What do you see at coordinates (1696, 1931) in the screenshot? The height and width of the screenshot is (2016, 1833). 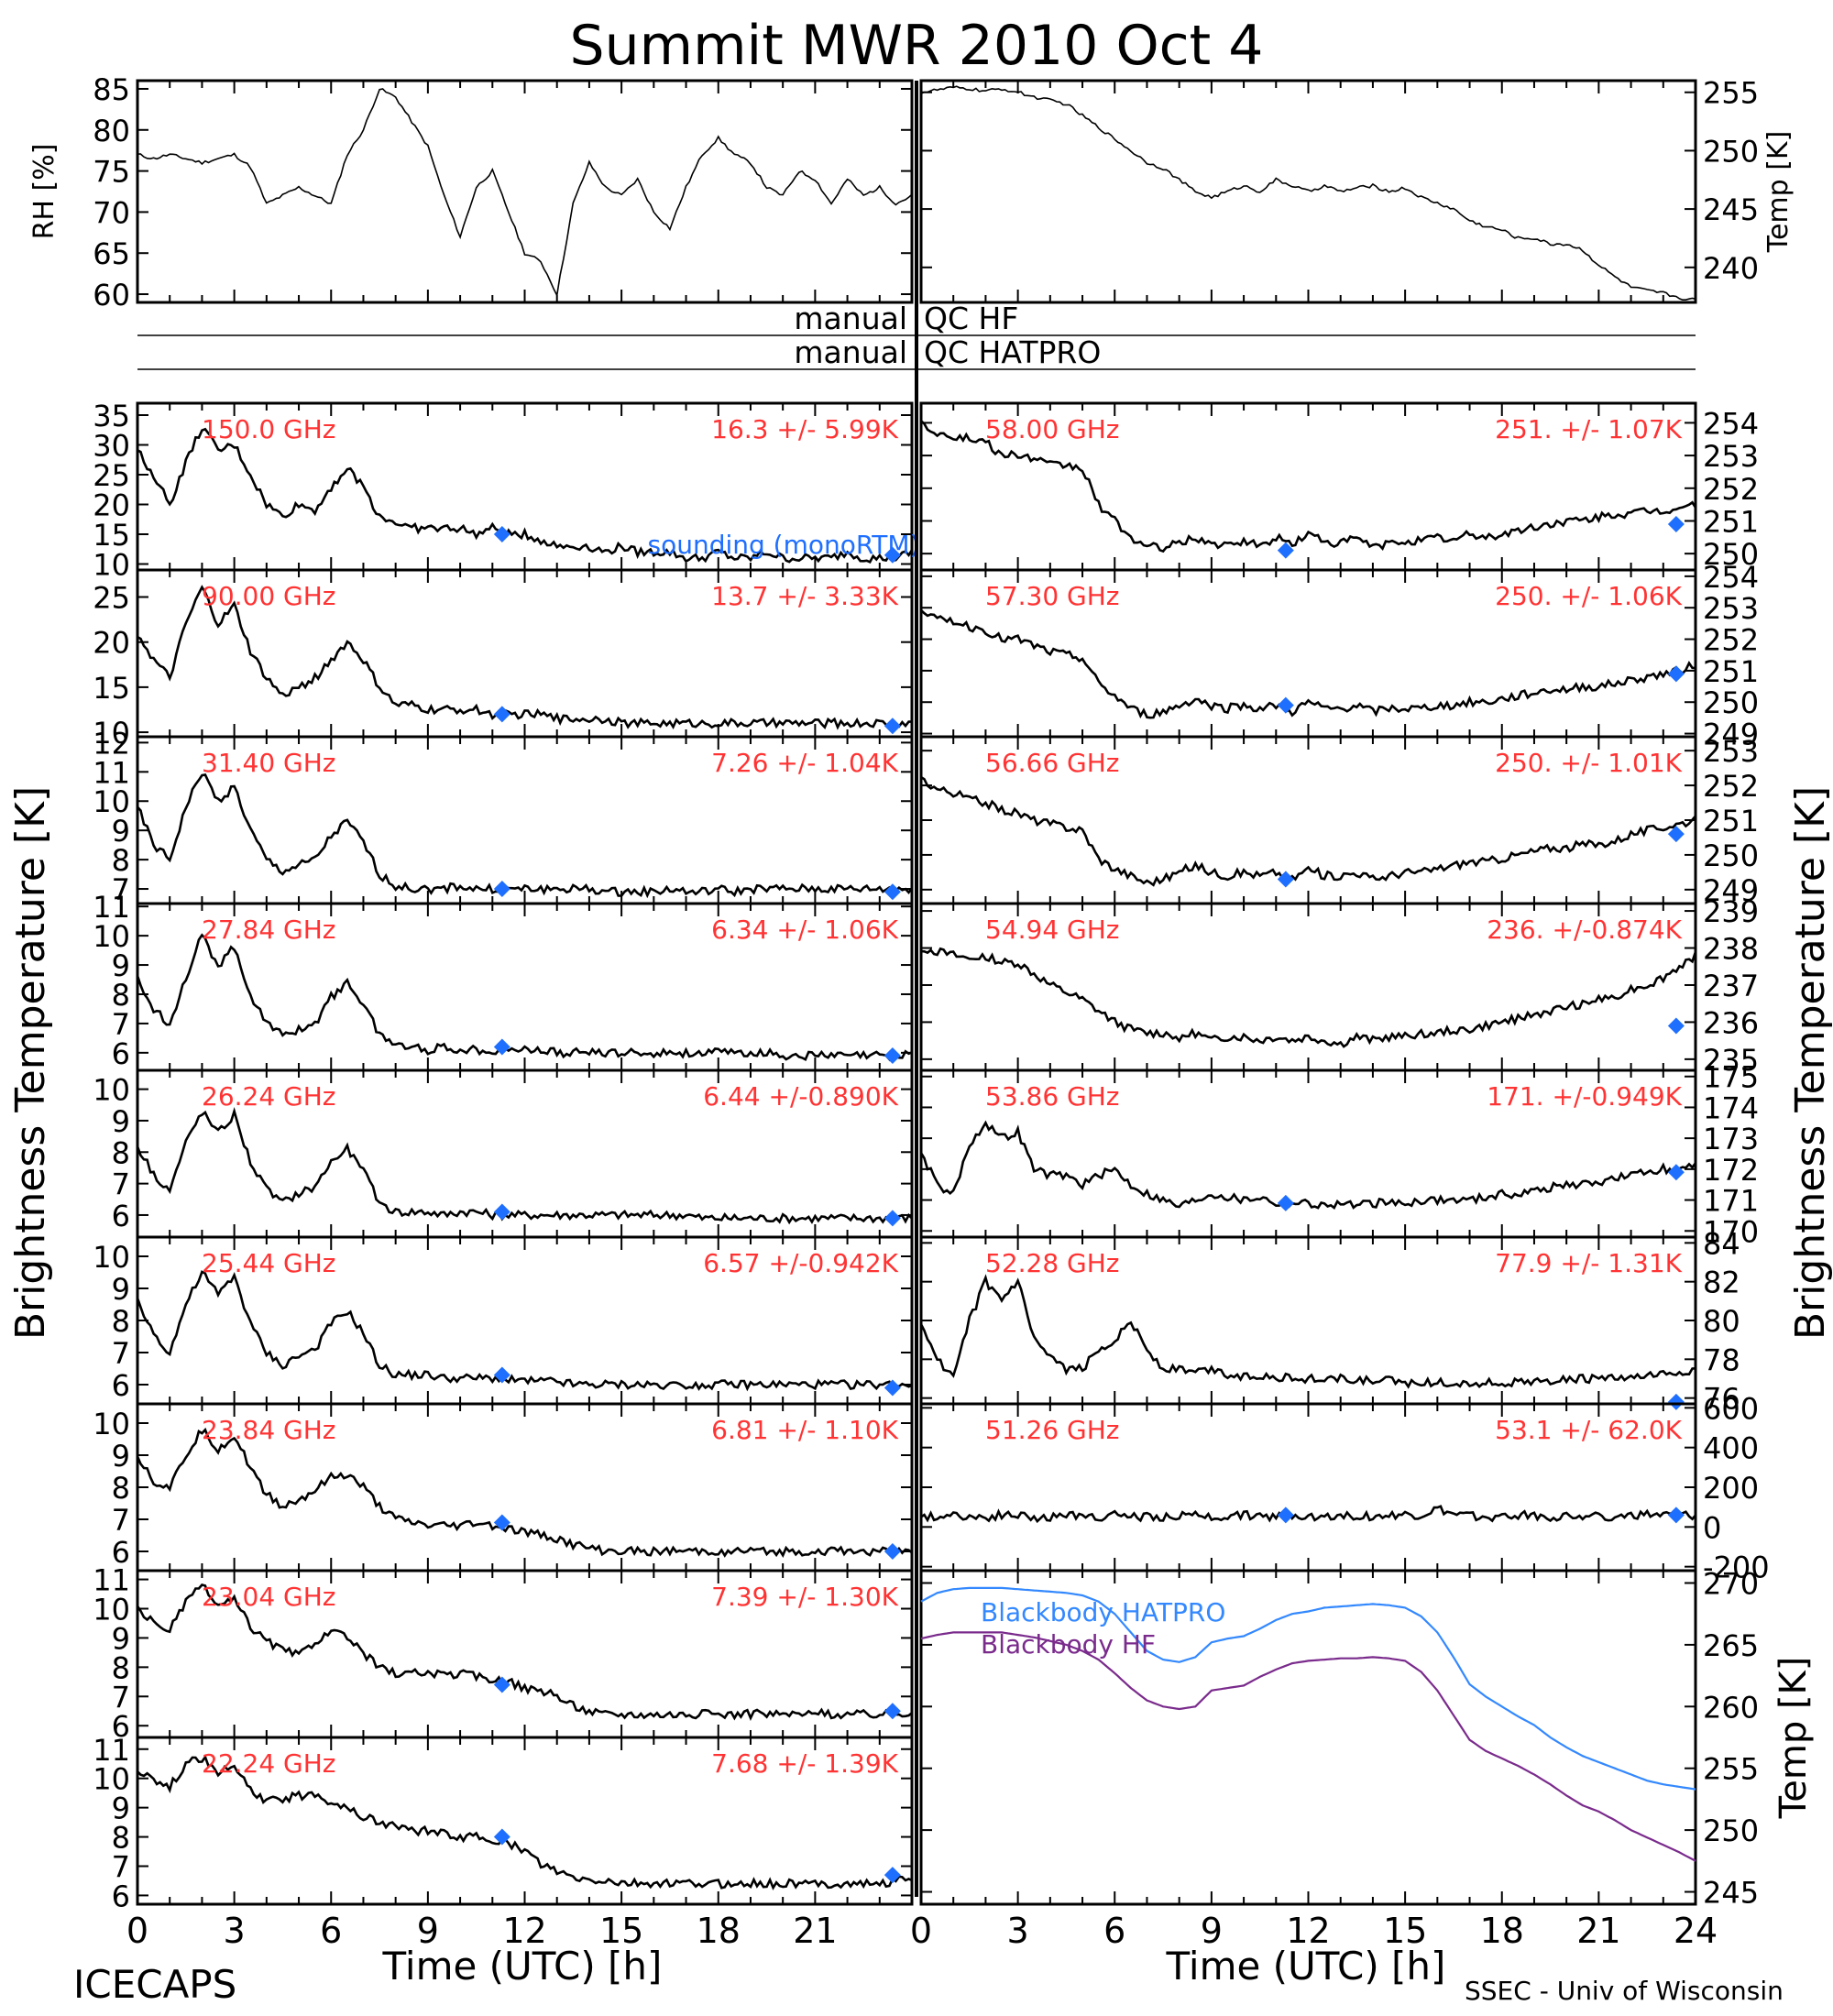 I see `x-tick-label: 24` at bounding box center [1696, 1931].